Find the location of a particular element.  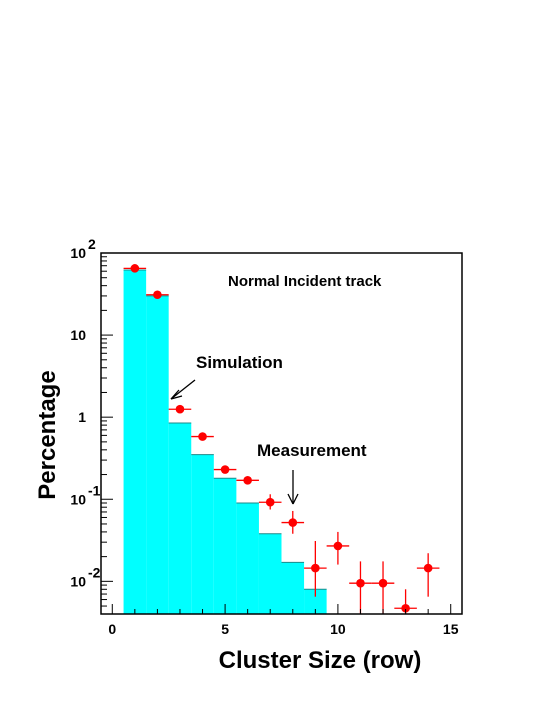

x-axis-title: Cluster Size (row) is located at coordinates (320, 660).